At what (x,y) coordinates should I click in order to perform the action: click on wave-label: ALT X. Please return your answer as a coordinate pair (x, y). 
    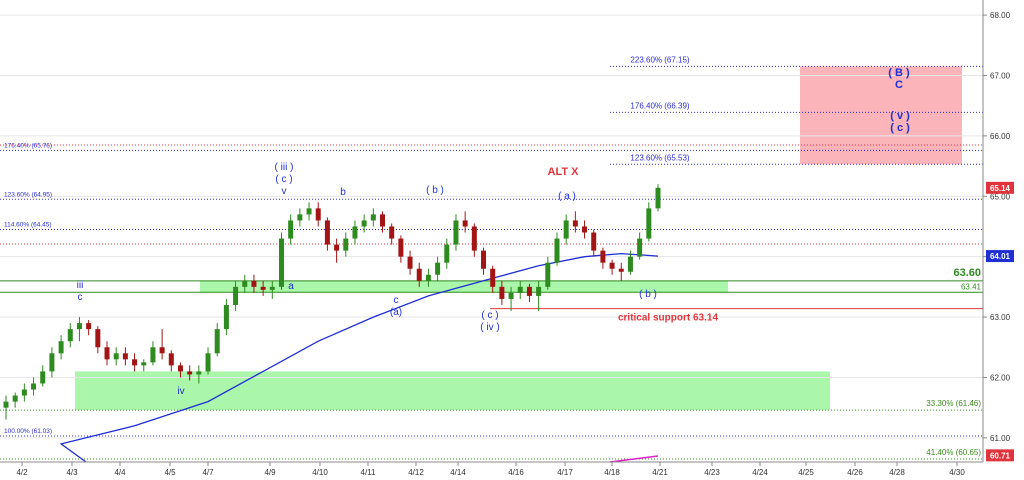
    Looking at the image, I should click on (564, 172).